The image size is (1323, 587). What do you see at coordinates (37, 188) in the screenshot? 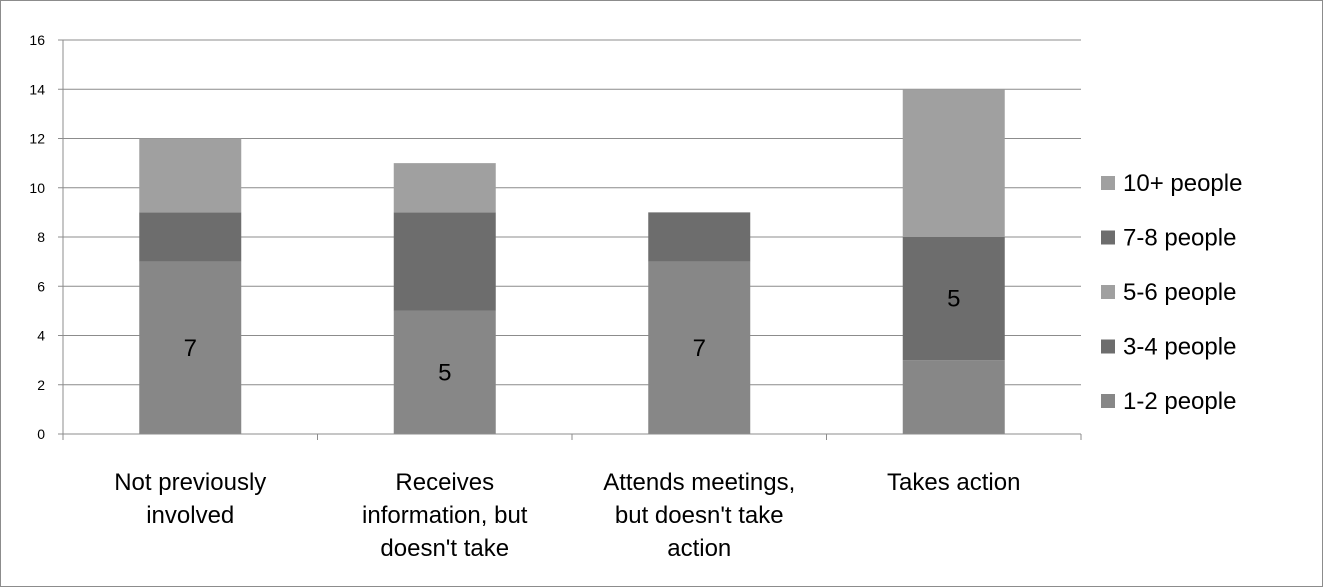
I see `y-tick-label: 10` at bounding box center [37, 188].